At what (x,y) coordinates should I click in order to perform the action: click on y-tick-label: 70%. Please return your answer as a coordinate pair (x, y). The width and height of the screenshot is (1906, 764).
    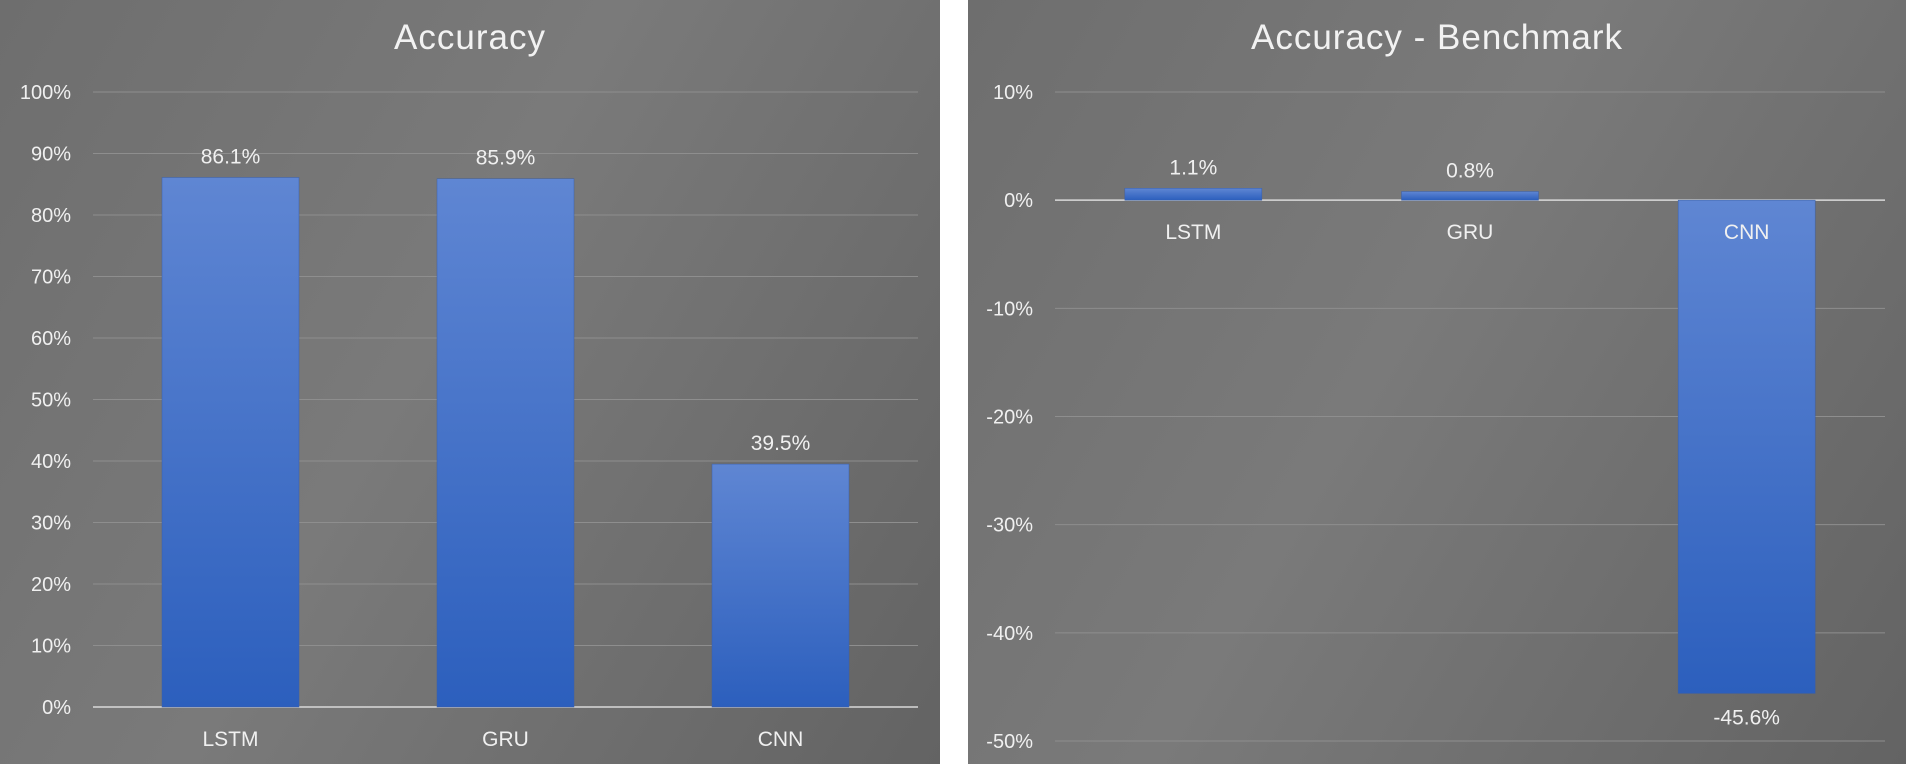
    Looking at the image, I should click on (51, 278).